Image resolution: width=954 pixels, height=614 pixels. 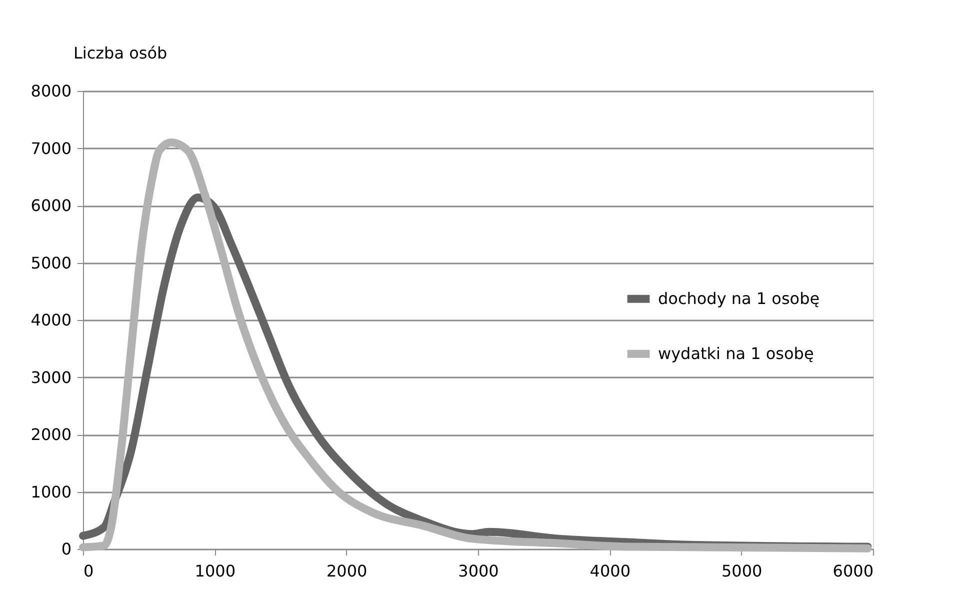 What do you see at coordinates (736, 353) in the screenshot?
I see `legend-label: wydatki na 1 osobę` at bounding box center [736, 353].